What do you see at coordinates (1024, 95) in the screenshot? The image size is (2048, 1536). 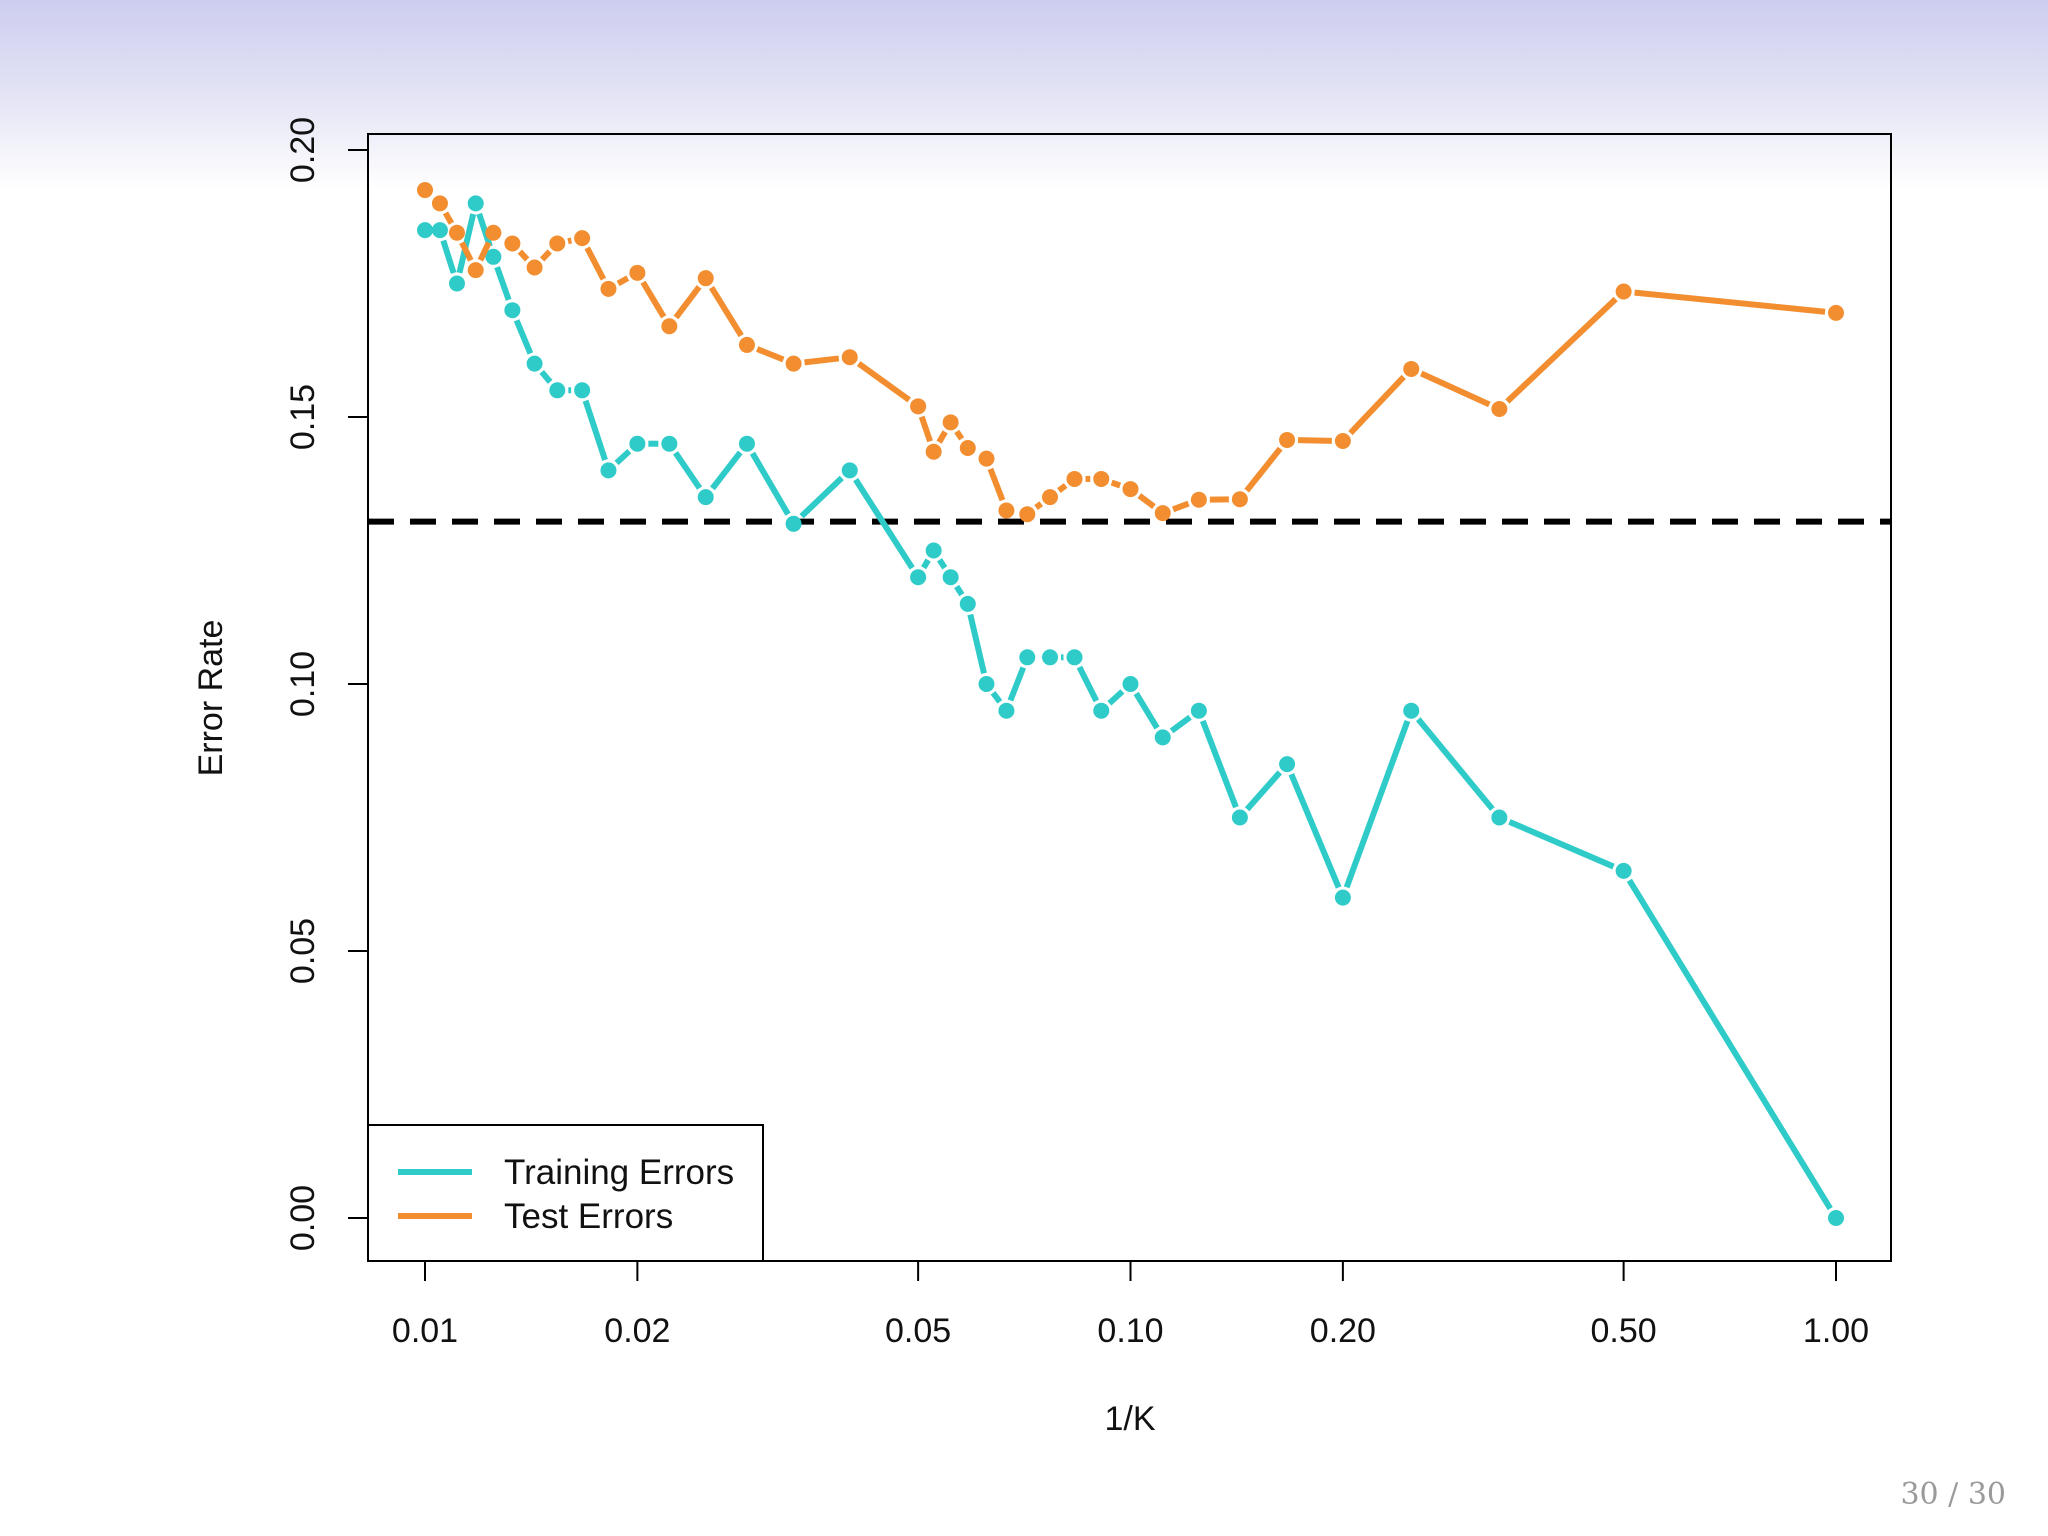 I see `slide-header-band` at bounding box center [1024, 95].